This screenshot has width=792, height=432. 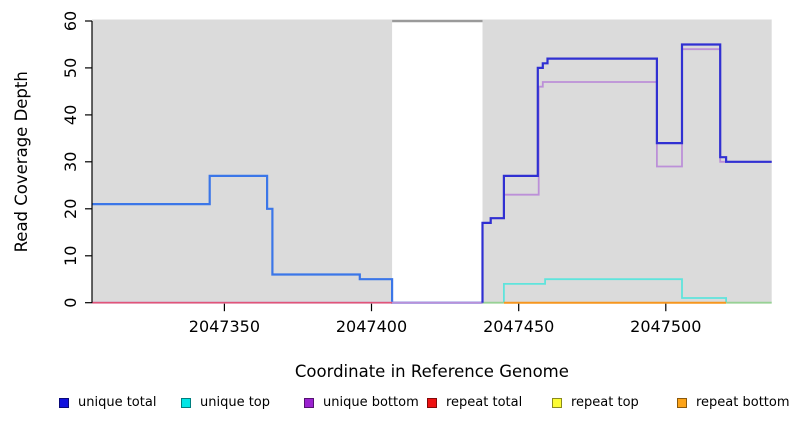 I want to click on legend-item-unique-top: unique top, so click(x=225, y=403).